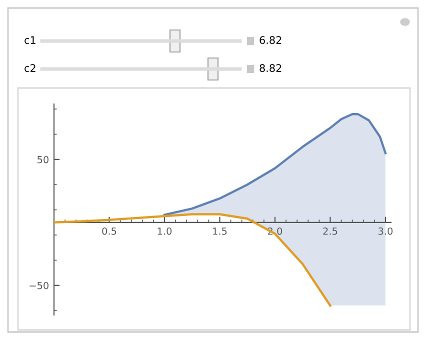 The width and height of the screenshot is (444, 352). Describe the element at coordinates (30, 68) in the screenshot. I see `text: c2` at that location.